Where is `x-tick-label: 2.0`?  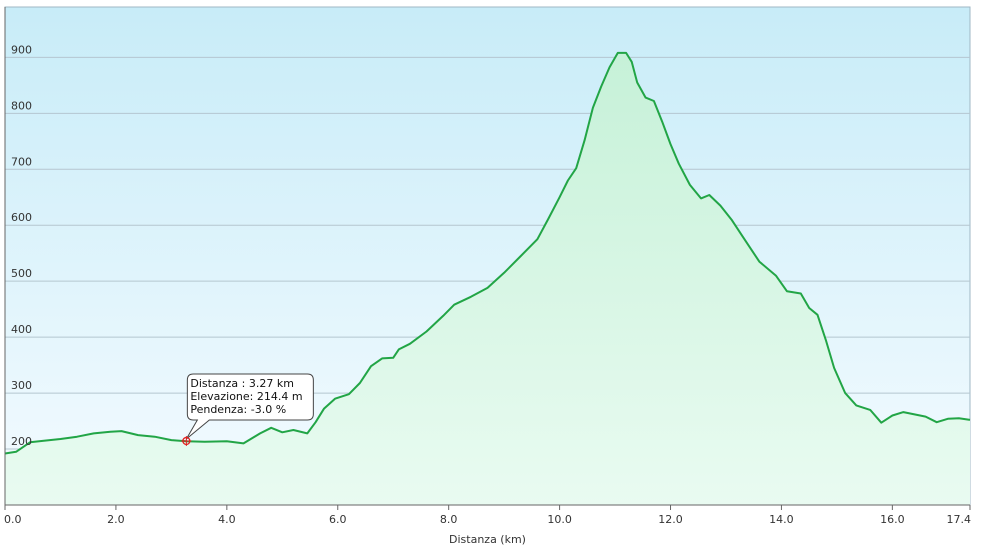 x-tick-label: 2.0 is located at coordinates (116, 519).